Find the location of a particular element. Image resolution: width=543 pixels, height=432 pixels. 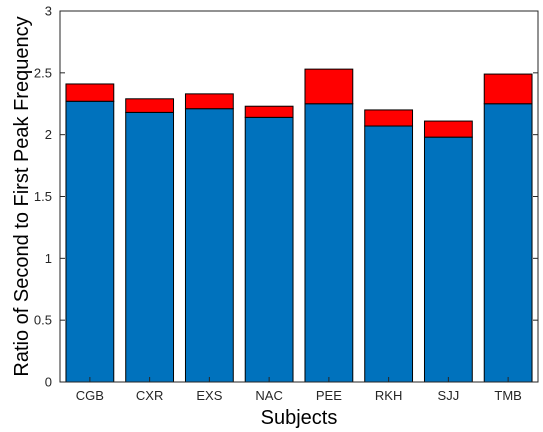

x-tick-label-cgb: CGB is located at coordinates (90, 395).